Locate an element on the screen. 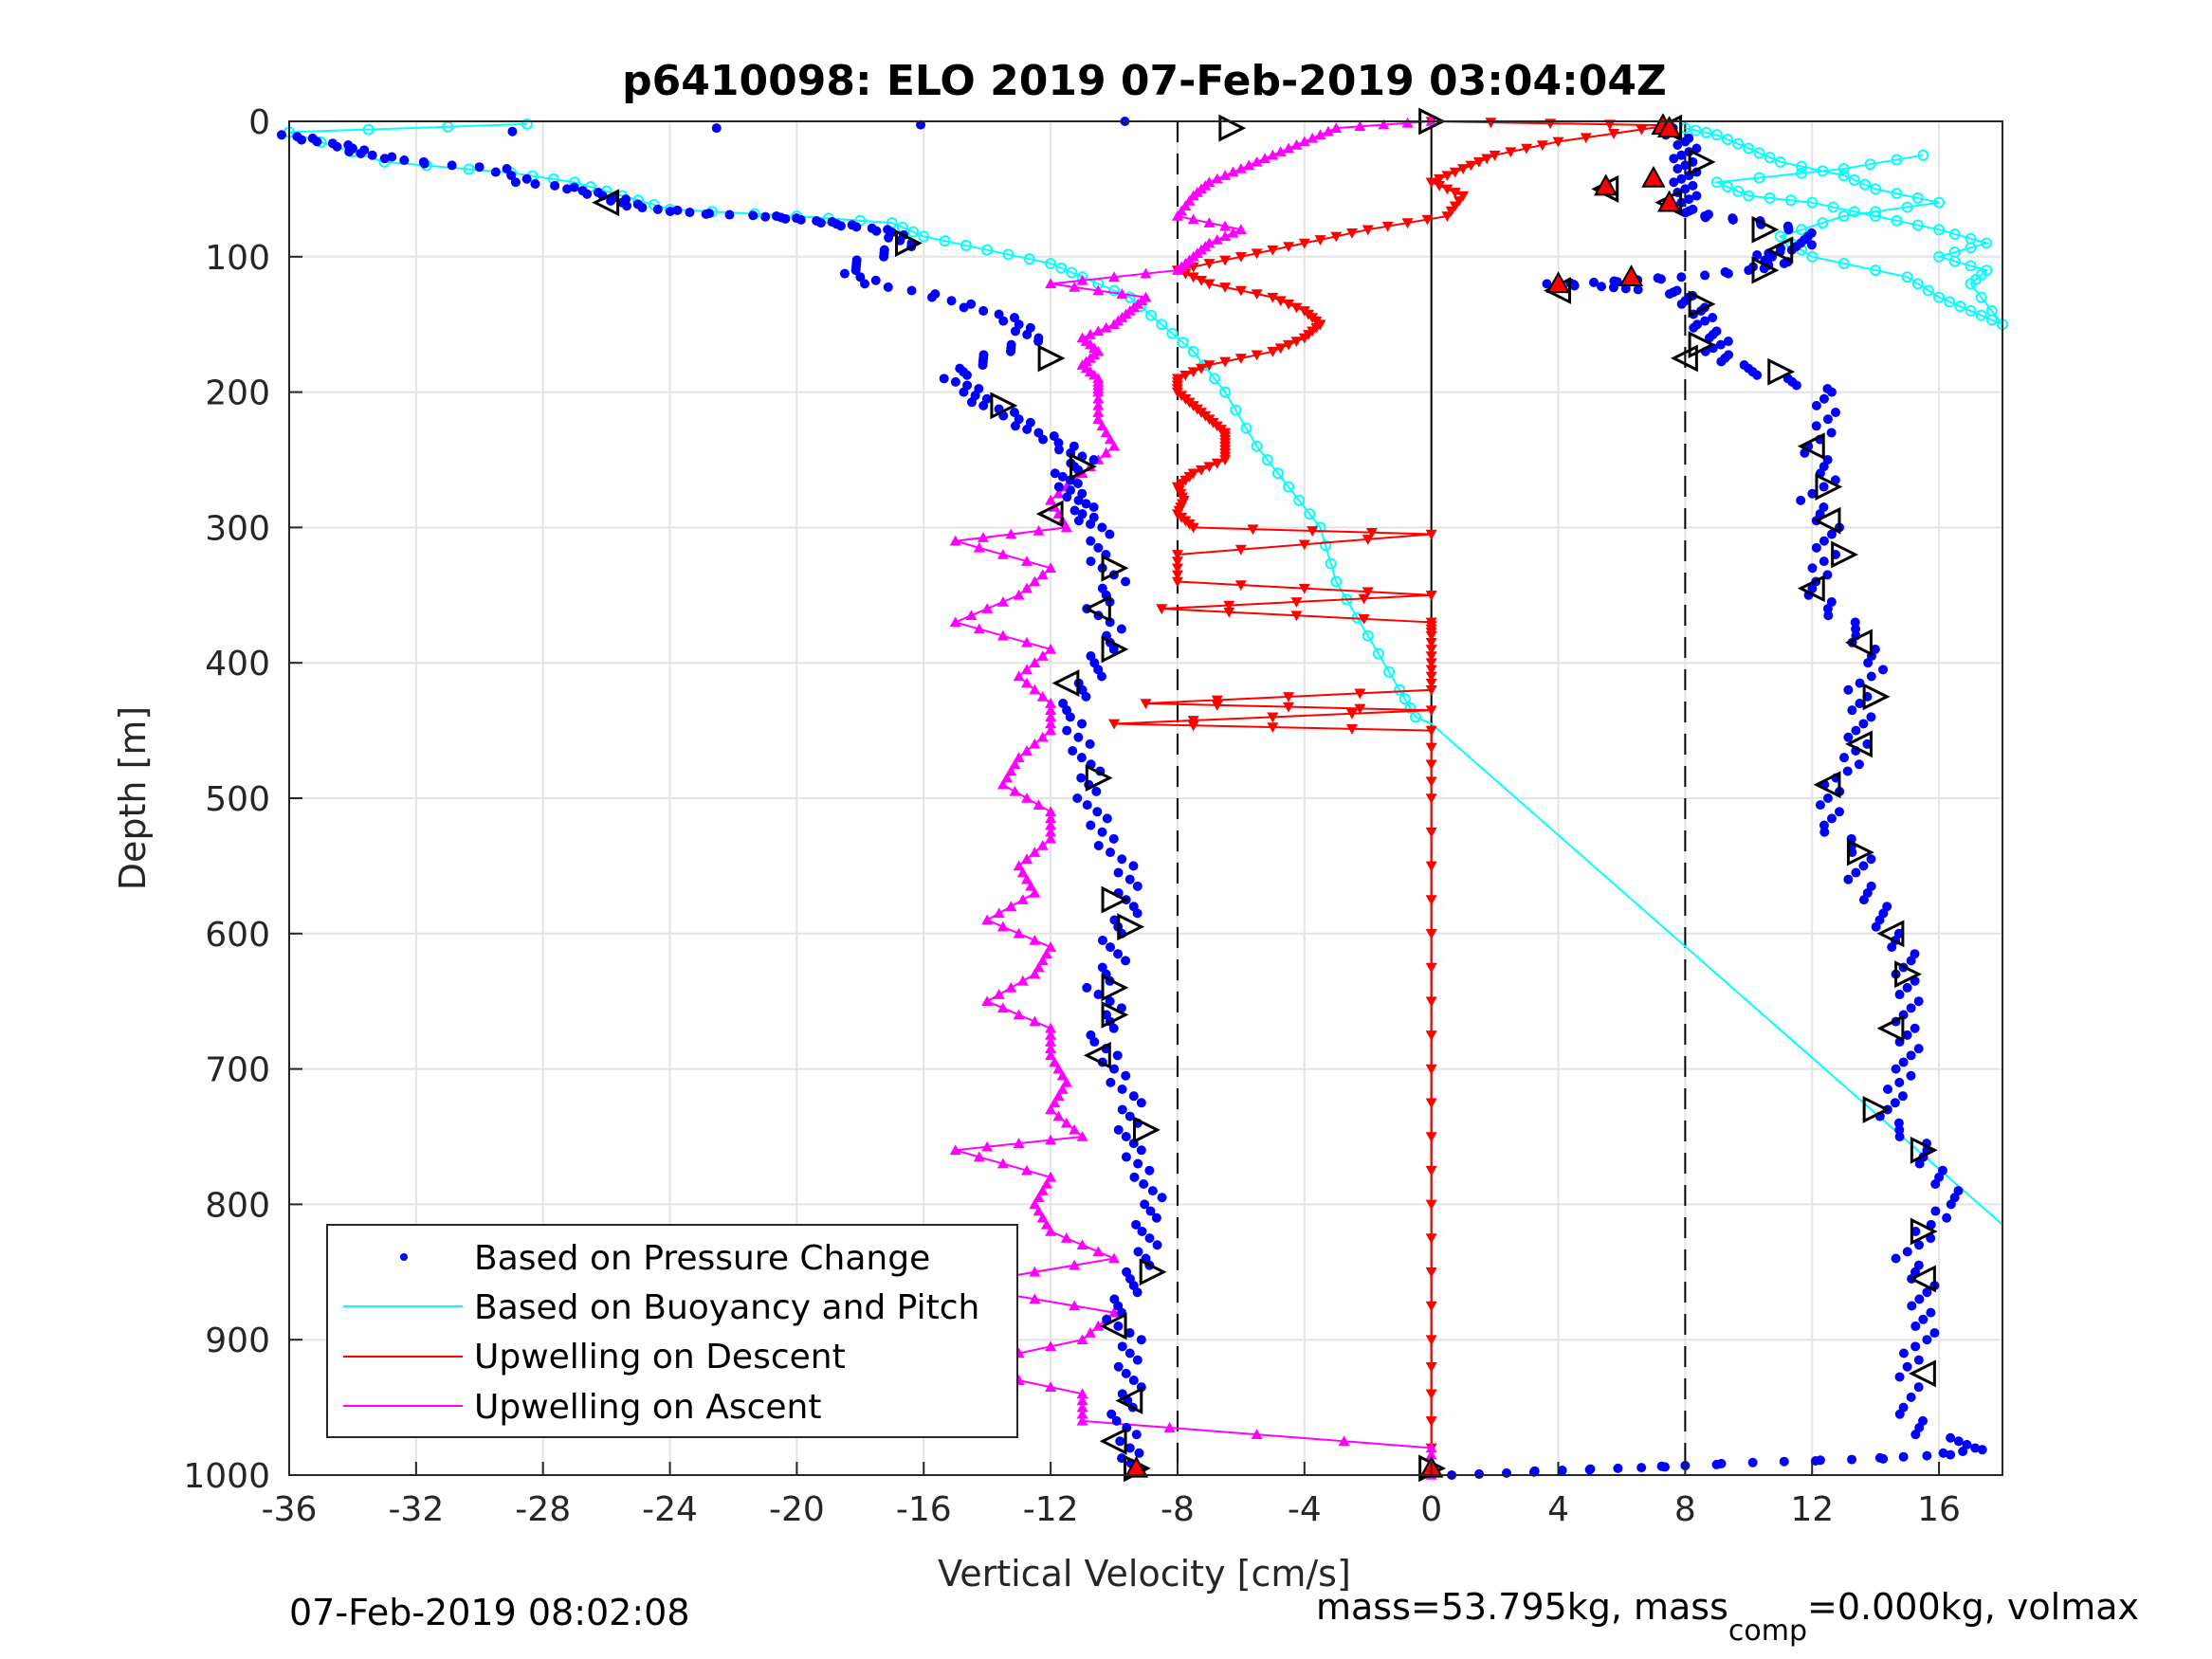 Image resolution: width=2212 pixels, height=1659 pixels. y-tick-label: 100 is located at coordinates (237, 258).